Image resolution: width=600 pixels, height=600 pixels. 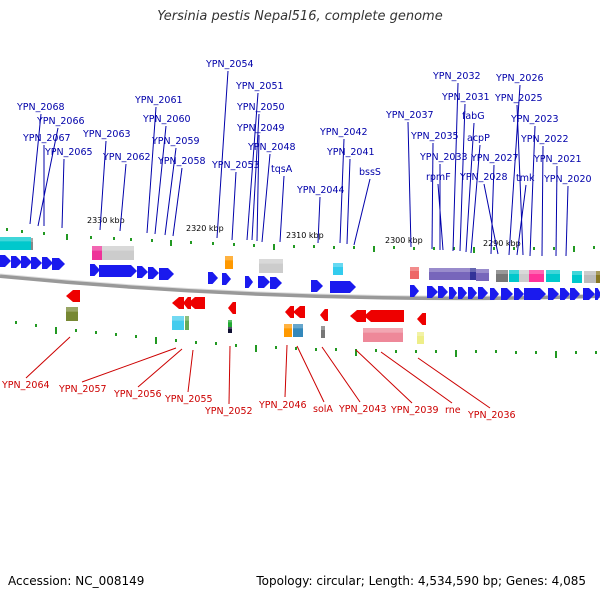 I want to click on scale-label-2310-kbp: 2310 kbp, so click(x=305, y=235).